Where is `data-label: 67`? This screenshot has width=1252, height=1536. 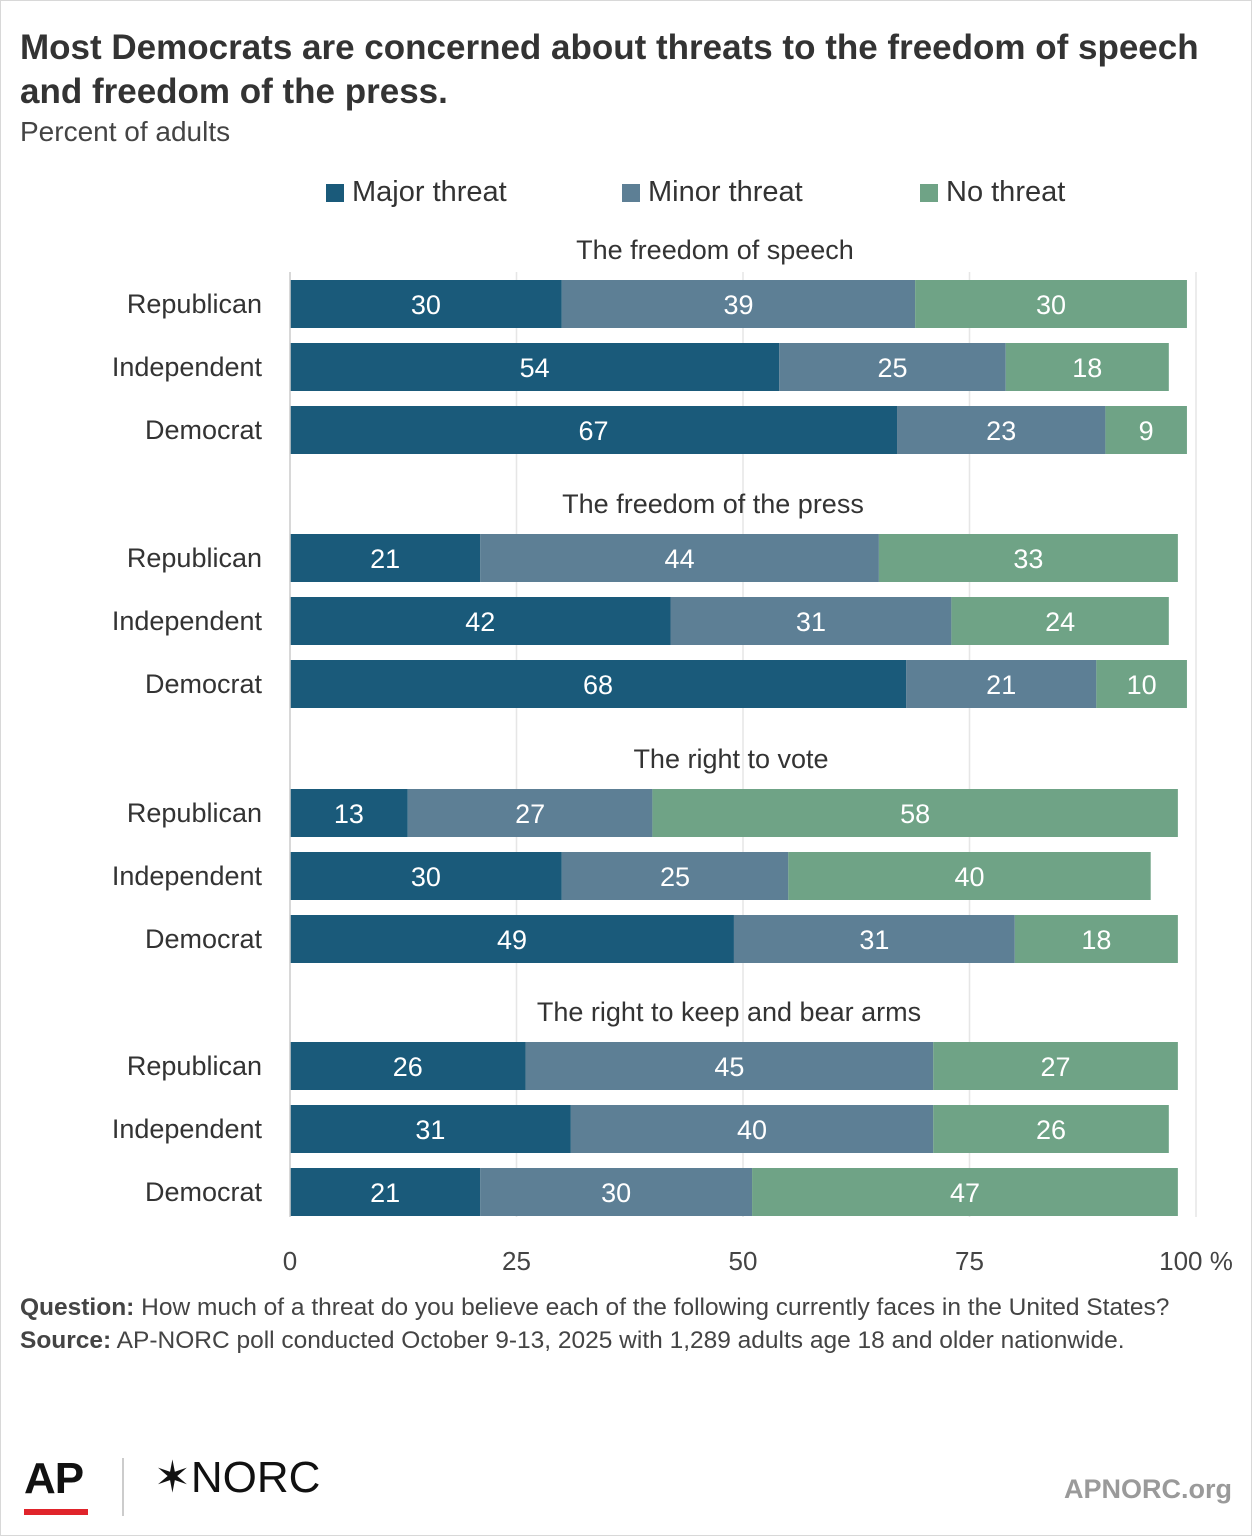 data-label: 67 is located at coordinates (593, 431).